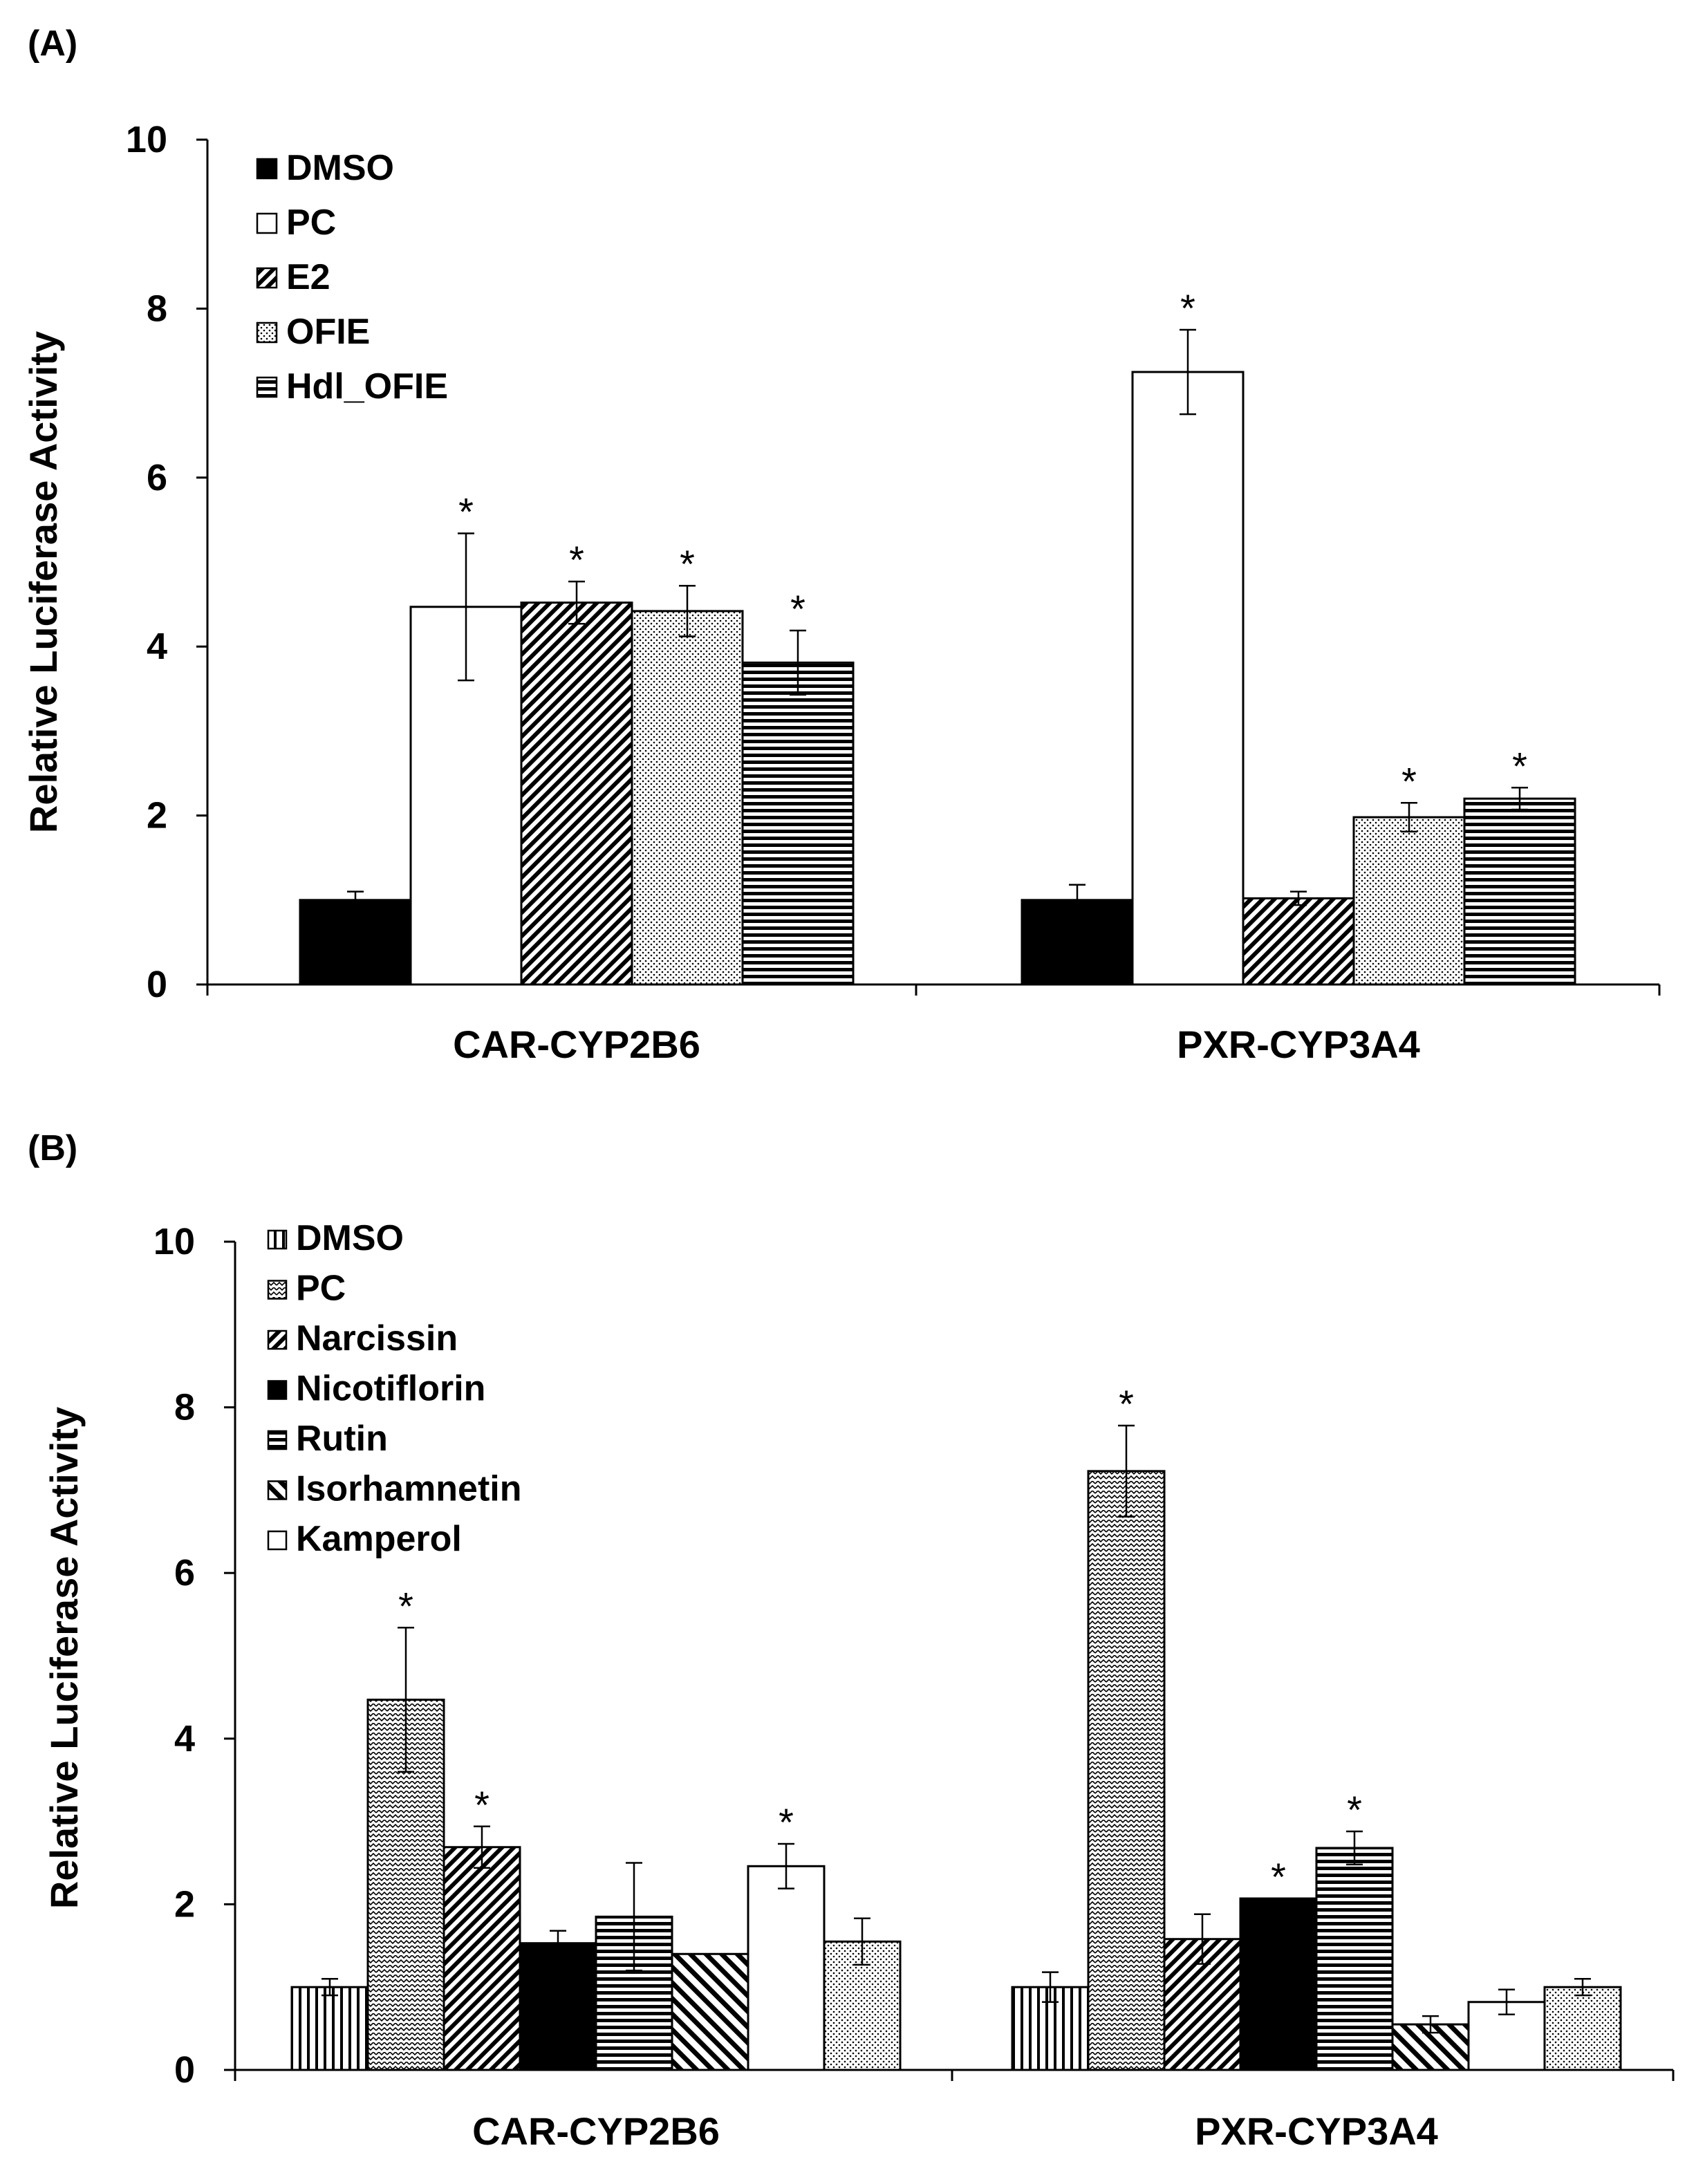  I want to click on legend-label: E2, so click(308, 277).